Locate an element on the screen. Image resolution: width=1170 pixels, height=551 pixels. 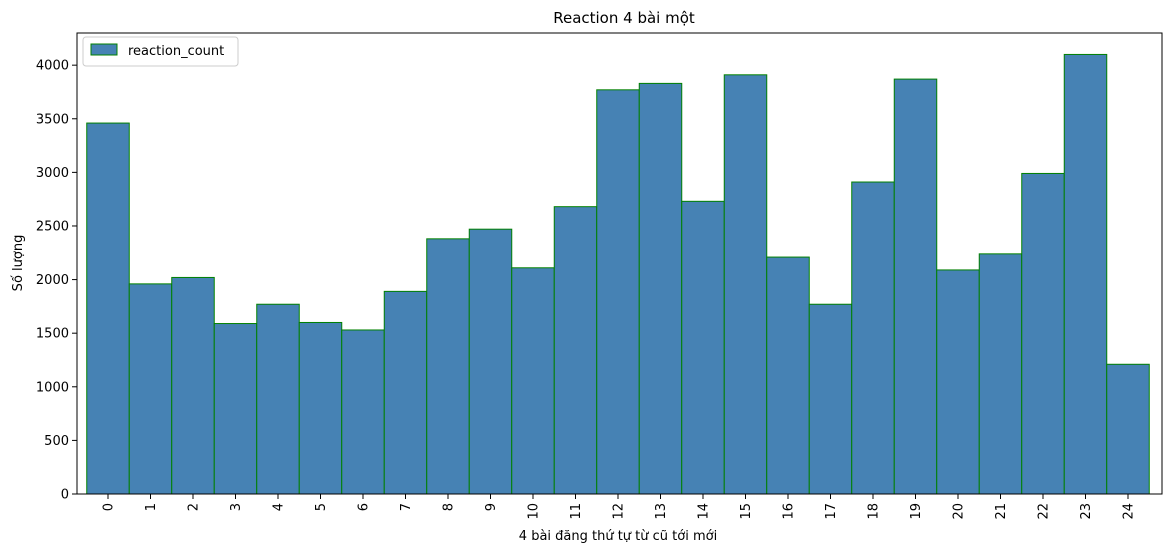
y-tick-label: 2000 is located at coordinates (52, 280).